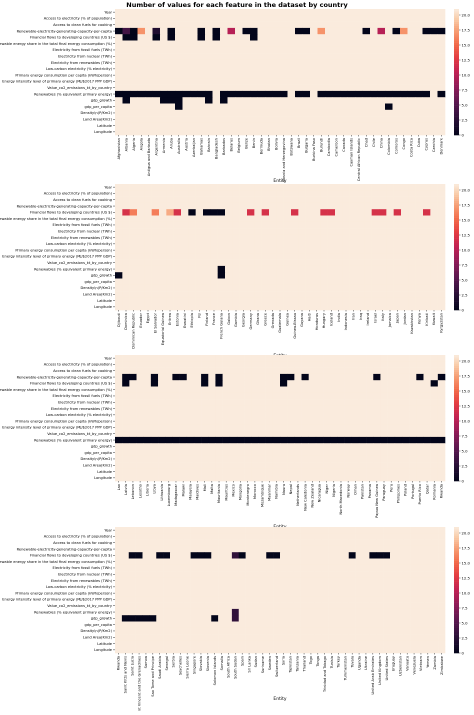 Image resolution: width=474 pixels, height=715 pixels. Describe the element at coordinates (83, 568) in the screenshot. I see `y-tick-label: Electricity from fossil fuels (TWh)` at that location.